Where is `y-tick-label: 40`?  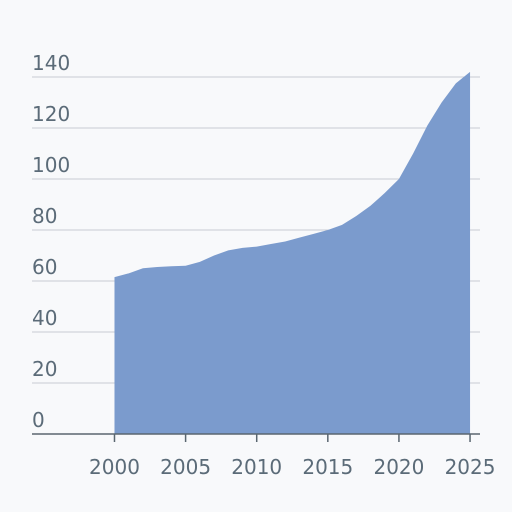 y-tick-label: 40 is located at coordinates (44, 318).